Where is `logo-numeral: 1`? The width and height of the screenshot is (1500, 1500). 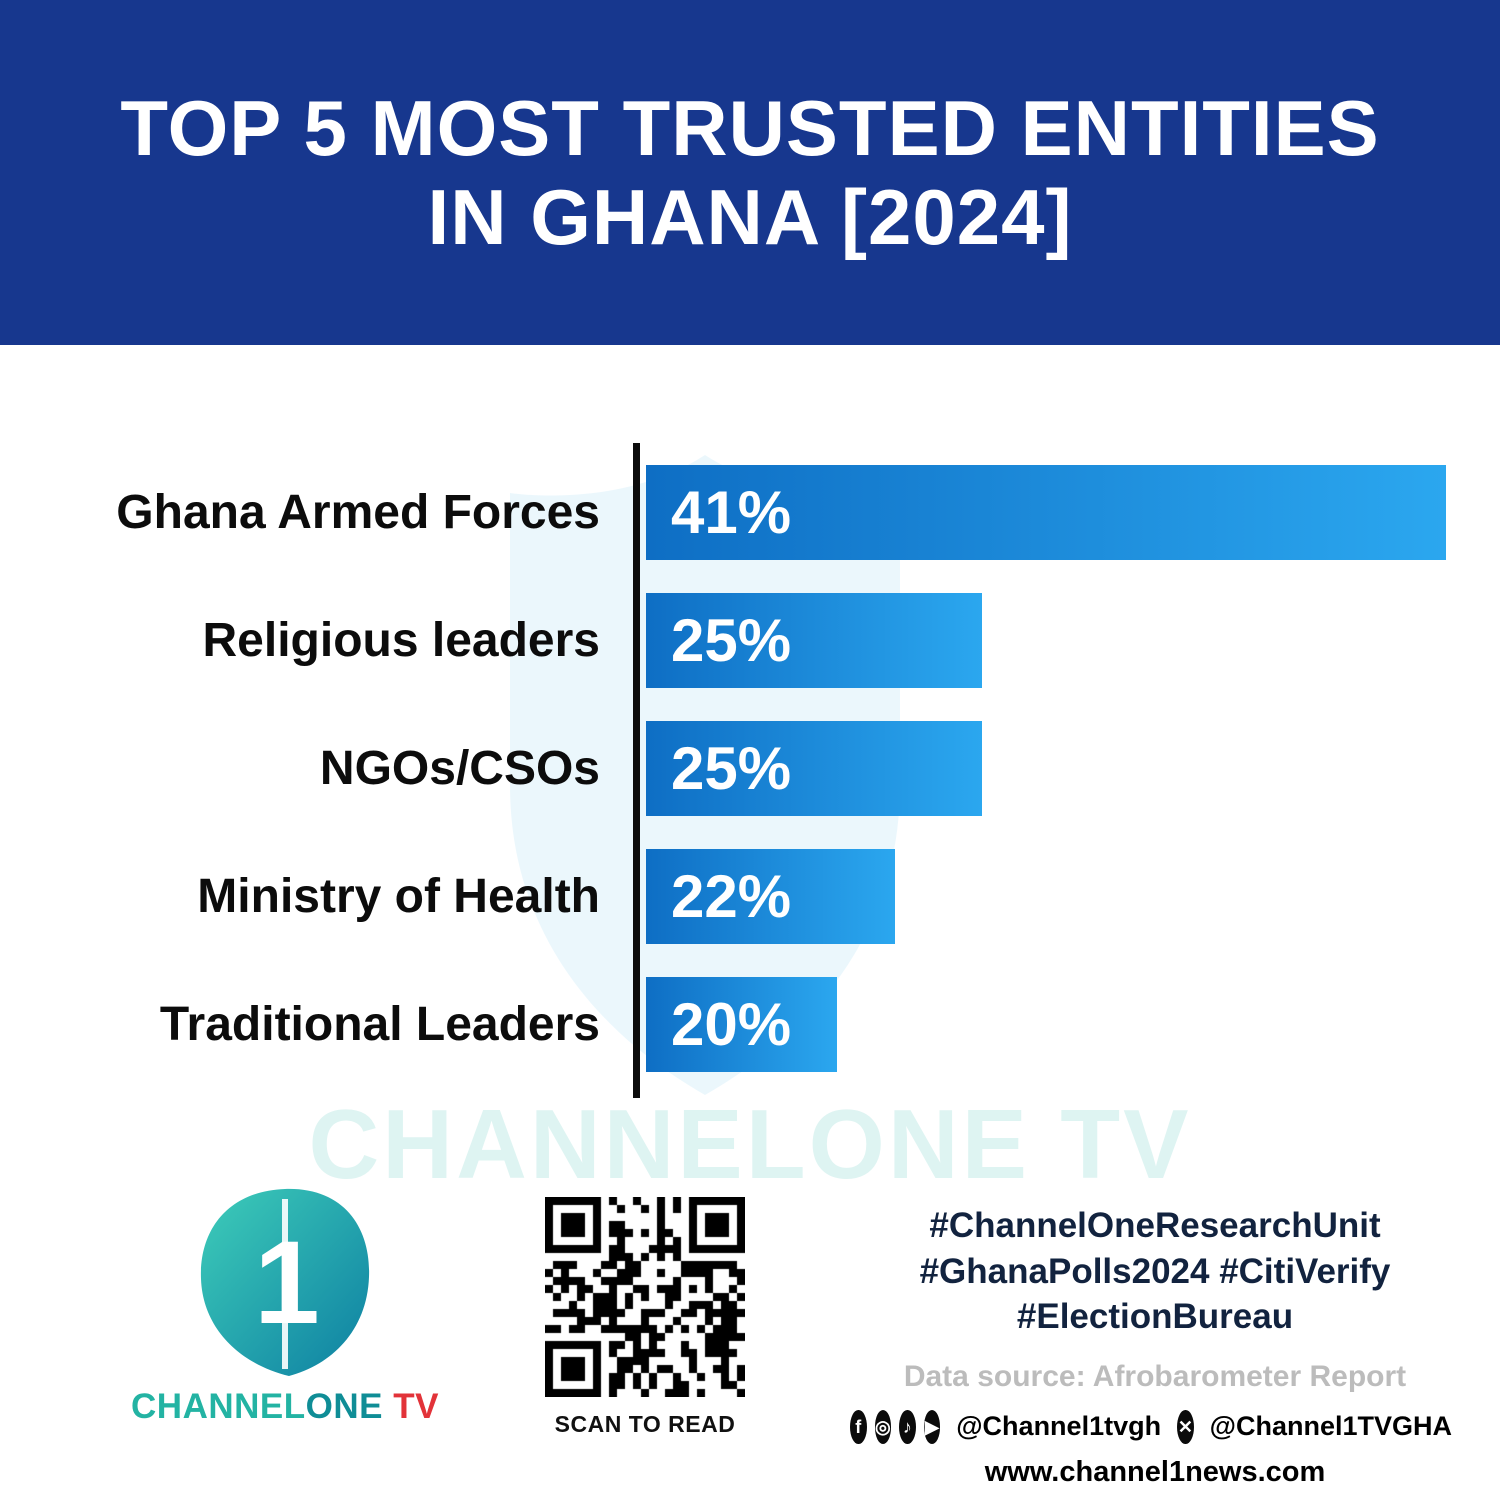 logo-numeral: 1 is located at coordinates (287, 1283).